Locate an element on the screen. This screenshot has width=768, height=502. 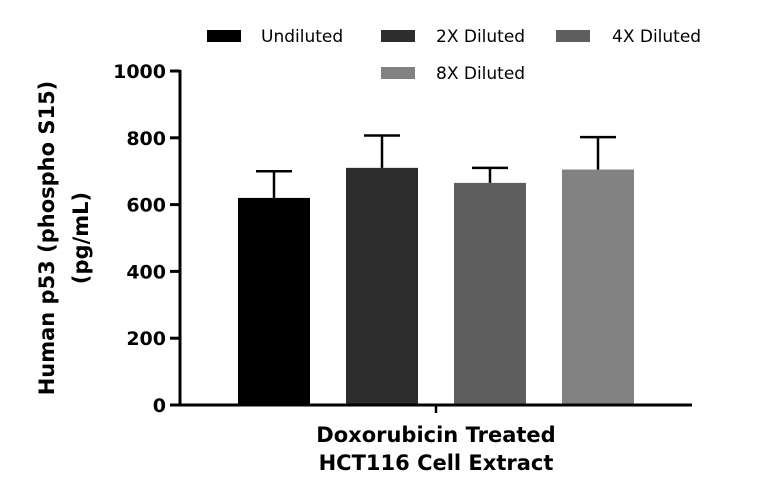
bar-2x-diluted is located at coordinates (382, 286).